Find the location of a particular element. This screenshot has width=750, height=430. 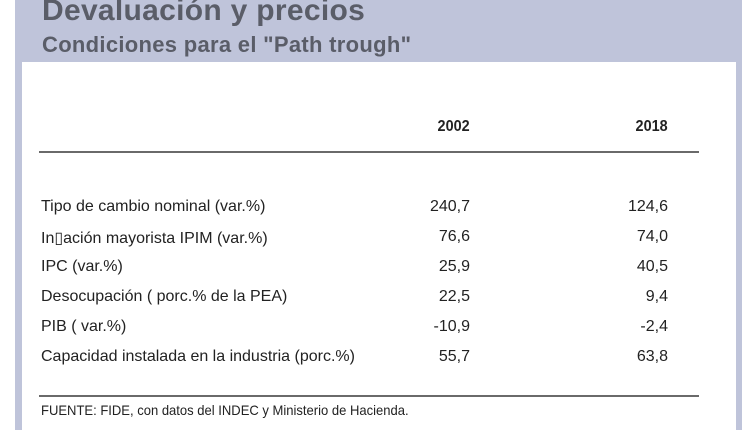

value-2018: -2,4 is located at coordinates (654, 326).